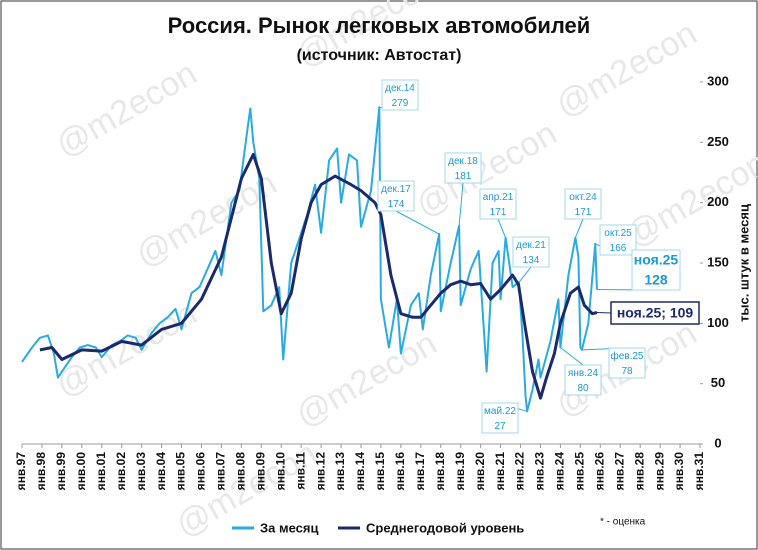  Describe the element at coordinates (460, 471) in the screenshot. I see `x-tick-label: янв.19` at that location.